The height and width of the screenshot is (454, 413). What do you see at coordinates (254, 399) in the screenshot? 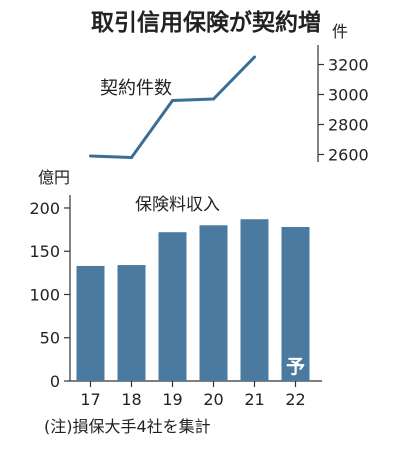
I see `bar-x-tick-label: 21` at bounding box center [254, 399].